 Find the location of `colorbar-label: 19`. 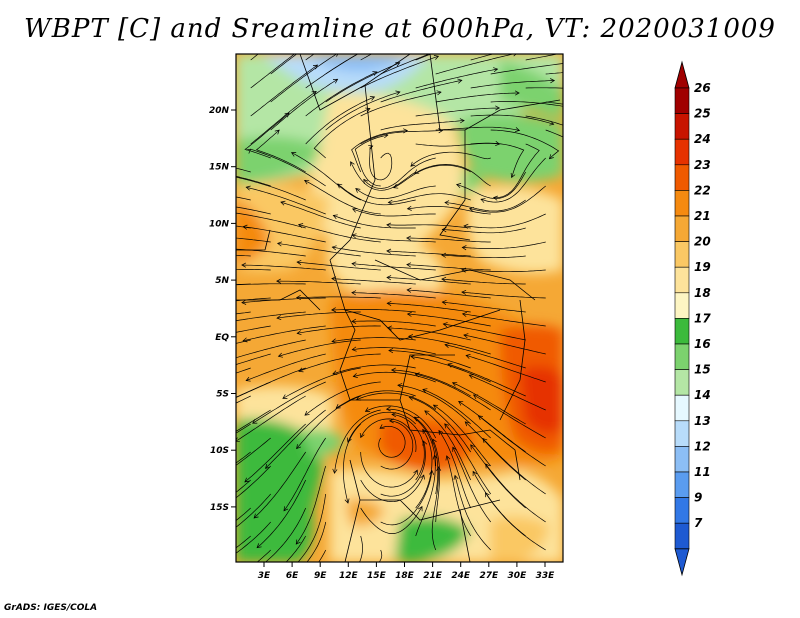

colorbar-label: 19 is located at coordinates (702, 267).